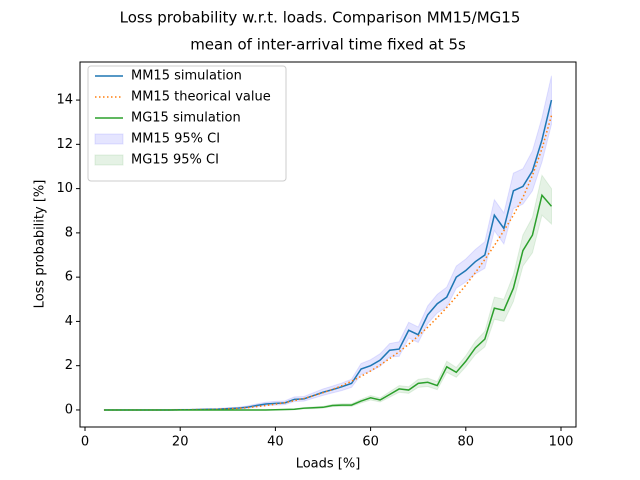 Image resolution: width=640 pixels, height=480 pixels. I want to click on y-tick-label: 4, so click(69, 321).